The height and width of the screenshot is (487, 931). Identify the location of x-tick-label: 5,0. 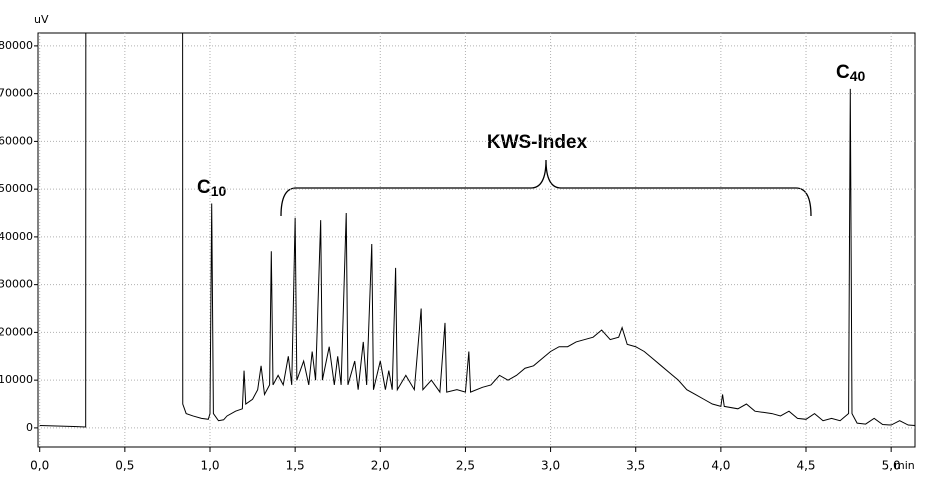
(891, 466).